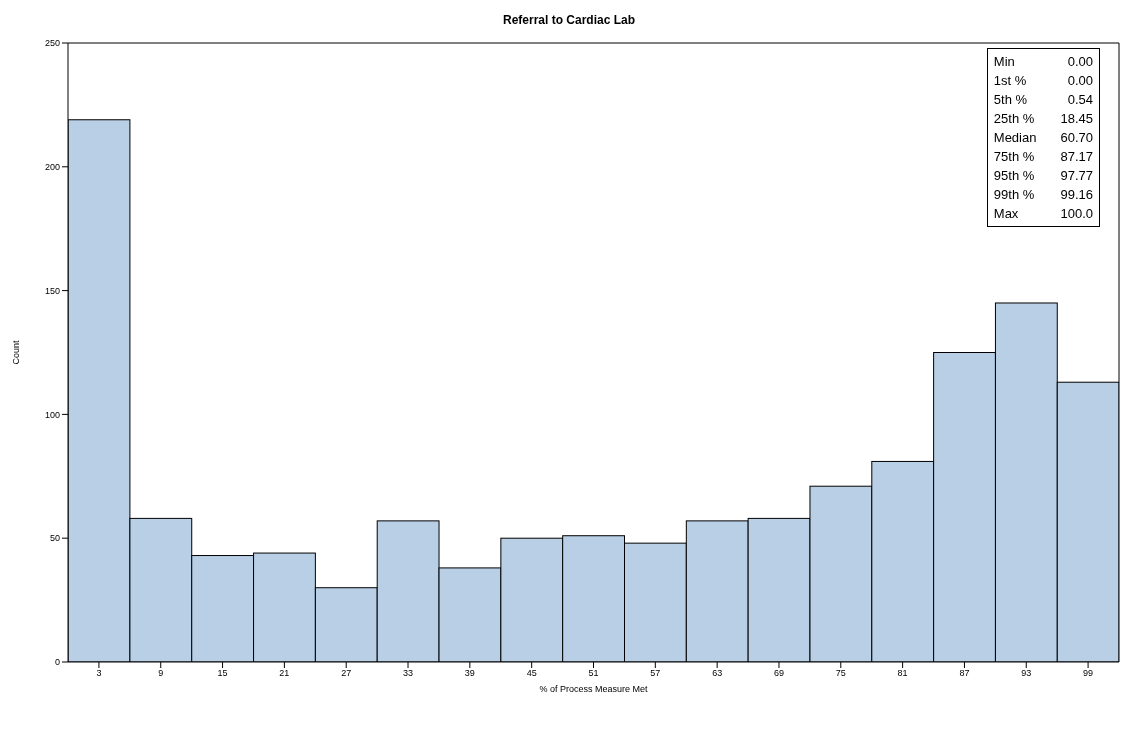  Describe the element at coordinates (52, 414) in the screenshot. I see `y-tick-label: 100` at that location.